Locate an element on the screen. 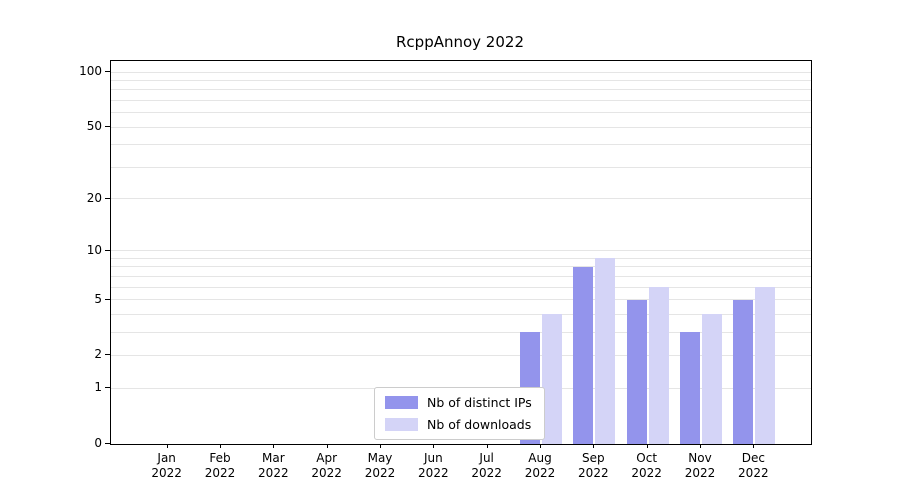 This screenshot has height=500, width=900. legend-item-downloads: Nb of downloads is located at coordinates (458, 424).